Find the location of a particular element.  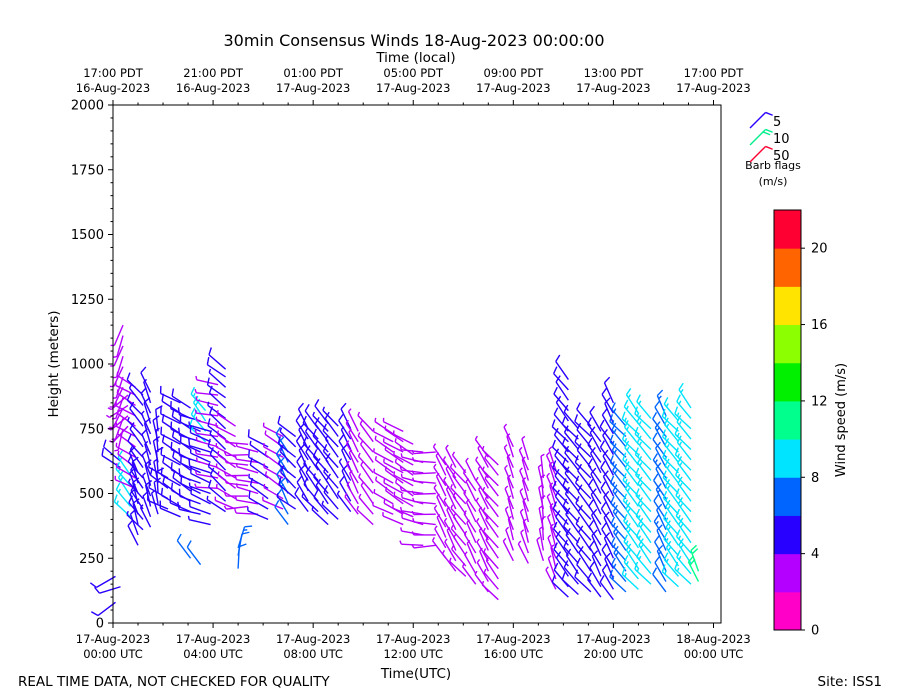

top-tick-time: 21:00 PDT is located at coordinates (213, 73).